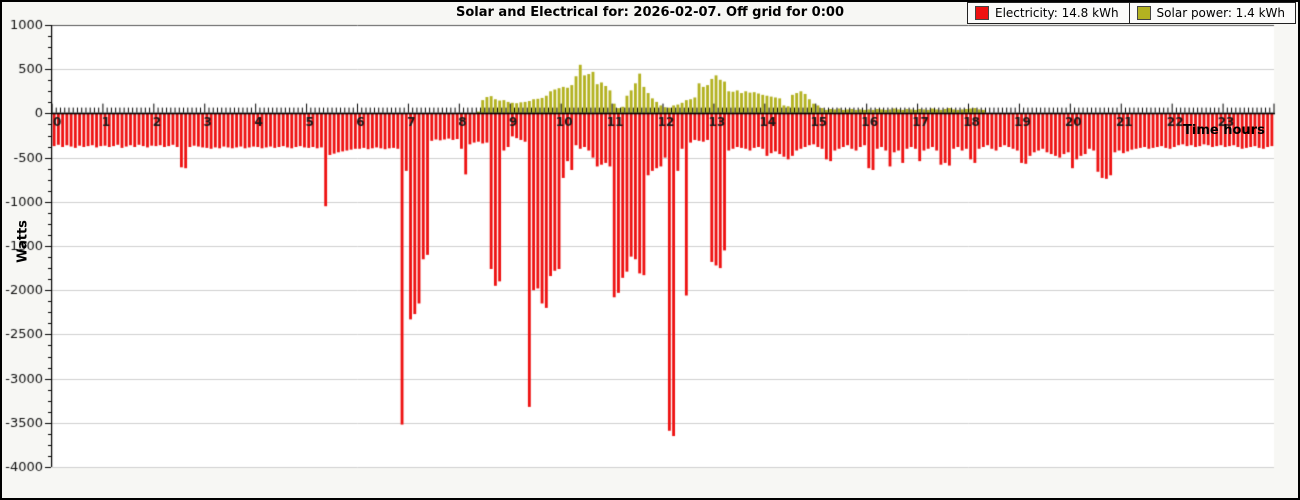 Image resolution: width=1300 pixels, height=500 pixels. I want to click on legend-item-solar: Solar power: 1.4 kWh, so click(1211, 13).